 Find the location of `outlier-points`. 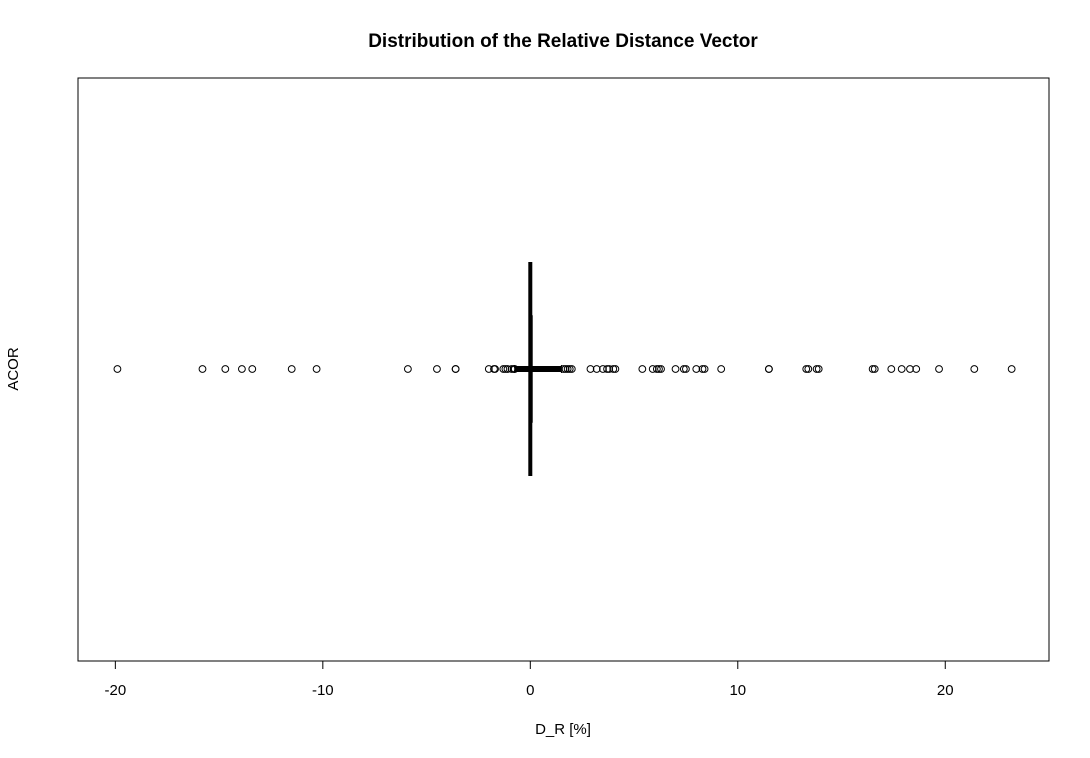

outlier-points is located at coordinates (564, 369).